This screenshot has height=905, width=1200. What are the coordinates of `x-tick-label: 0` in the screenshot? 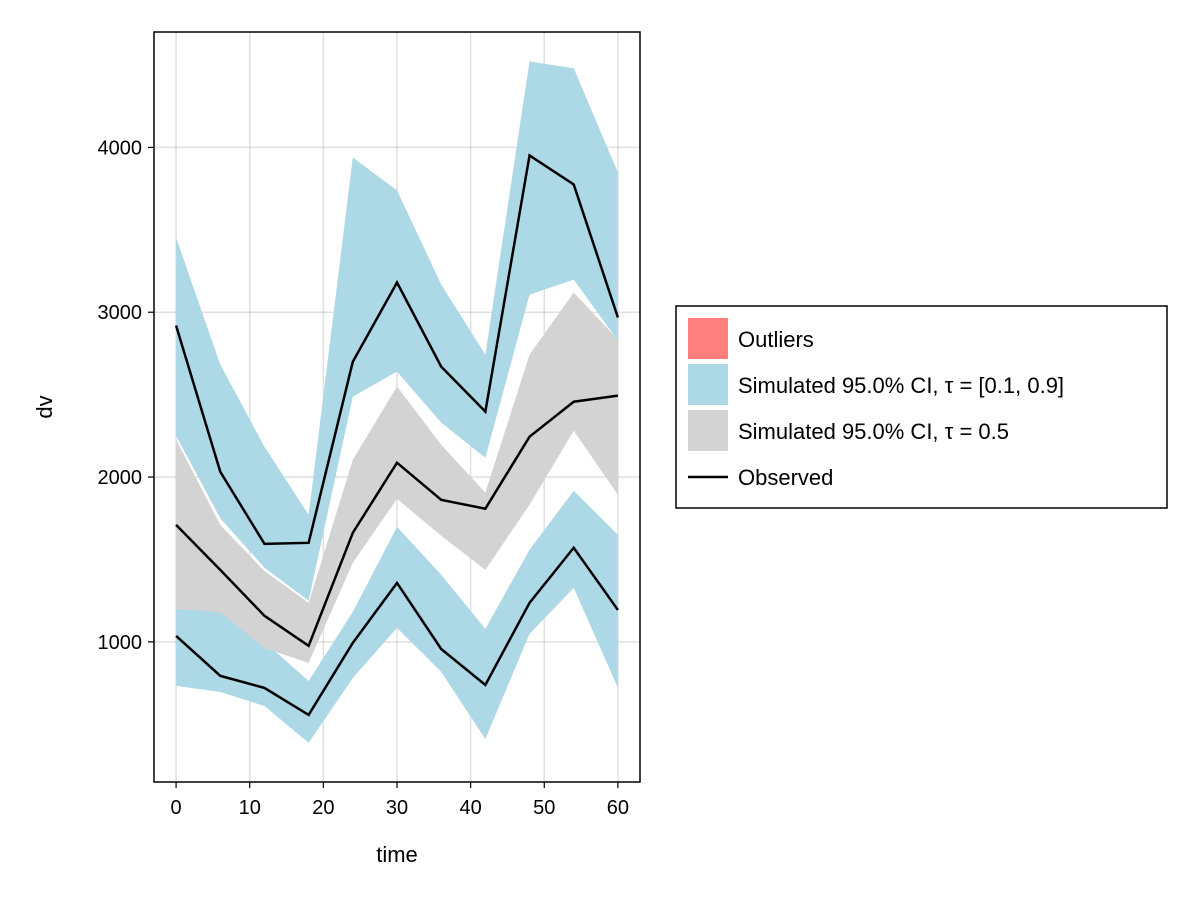 It's located at (176, 808).